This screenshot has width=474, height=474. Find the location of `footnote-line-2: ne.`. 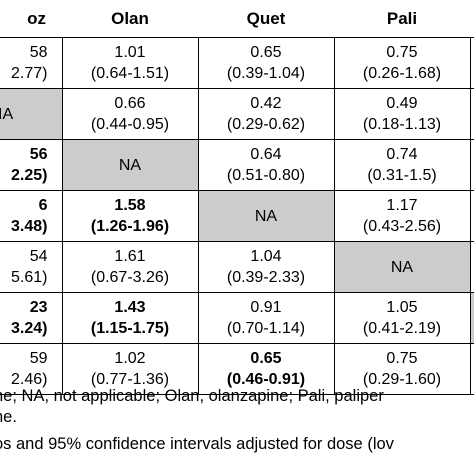

footnote-line-2: ne. is located at coordinates (8, 417).